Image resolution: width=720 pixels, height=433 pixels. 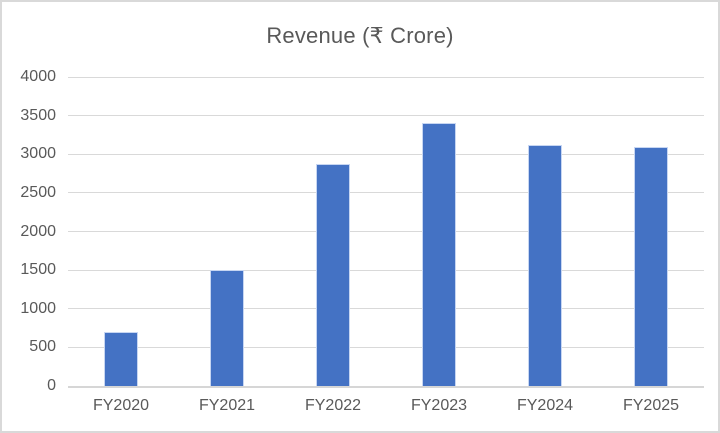 I want to click on y-tick-label: 2000, so click(x=38, y=231).